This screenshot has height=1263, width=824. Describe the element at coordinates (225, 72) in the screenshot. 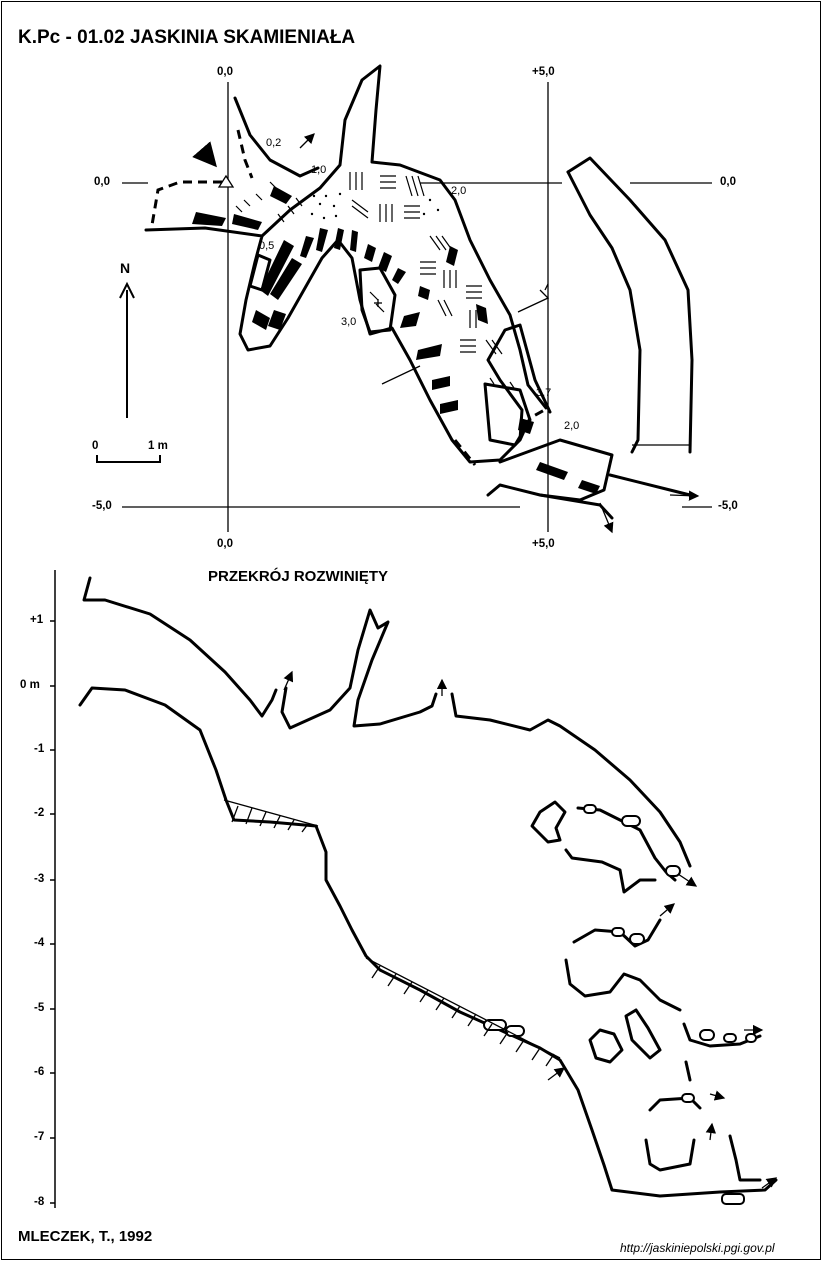

I see `grid-label-top-zero: 0,0` at that location.